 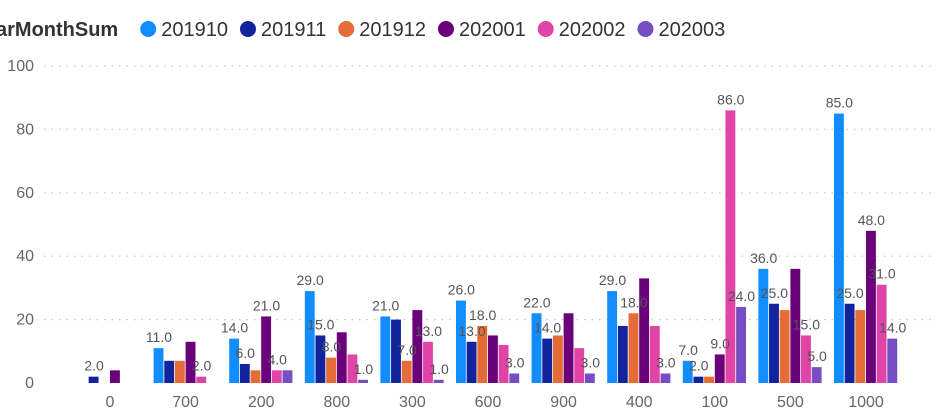 What do you see at coordinates (741, 296) in the screenshot?
I see `data-label: 24.0` at bounding box center [741, 296].